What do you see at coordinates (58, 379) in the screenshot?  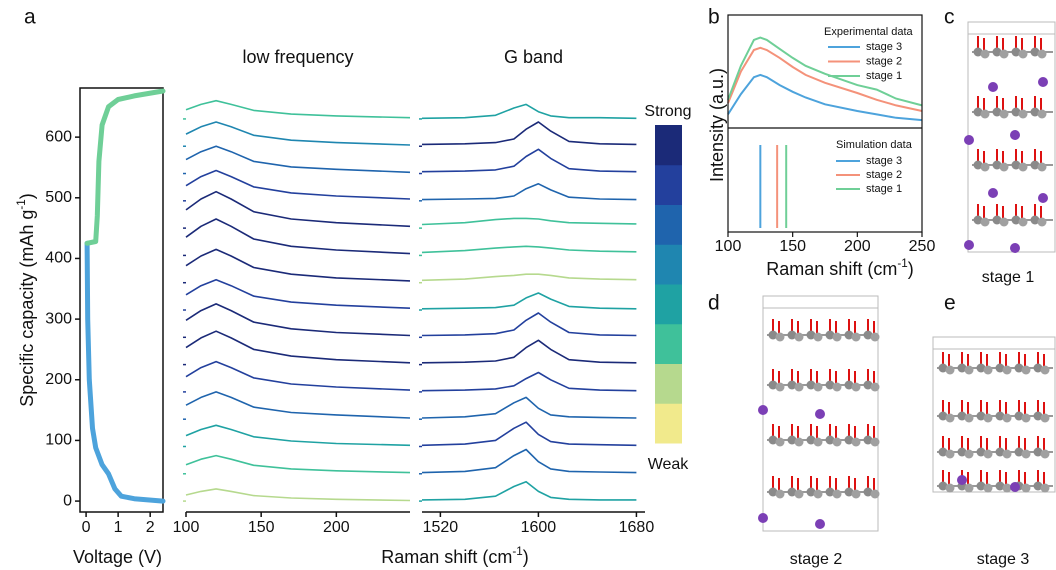 I see `y-tick-label: 200` at bounding box center [58, 379].